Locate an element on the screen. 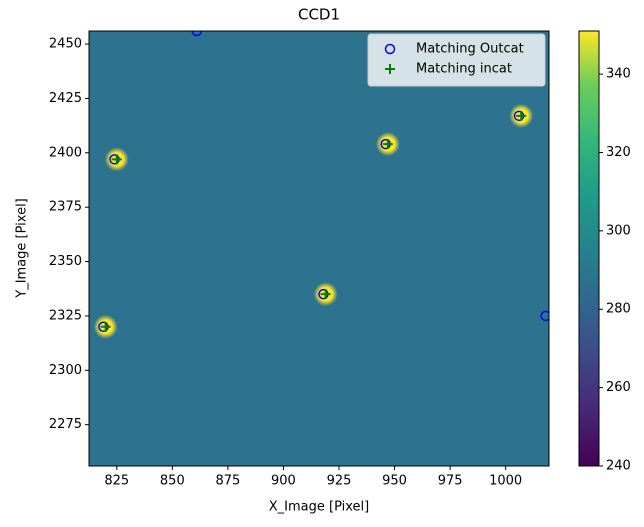  x-tick-label: 1000 is located at coordinates (505, 481).